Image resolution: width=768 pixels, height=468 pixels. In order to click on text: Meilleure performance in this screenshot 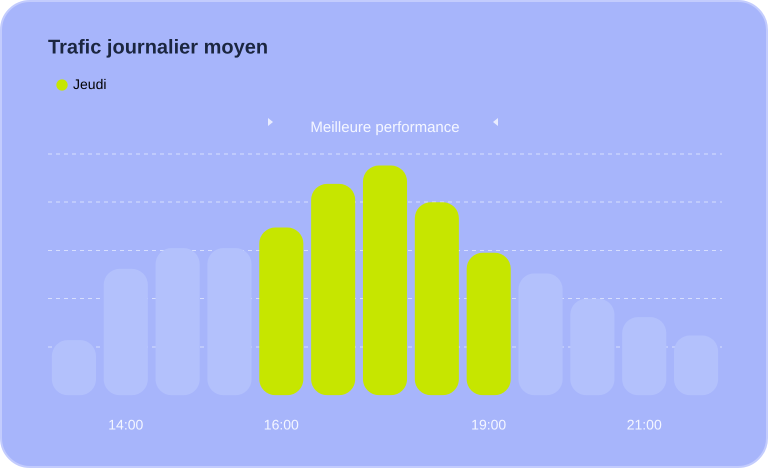, I will do `click(385, 127)`.